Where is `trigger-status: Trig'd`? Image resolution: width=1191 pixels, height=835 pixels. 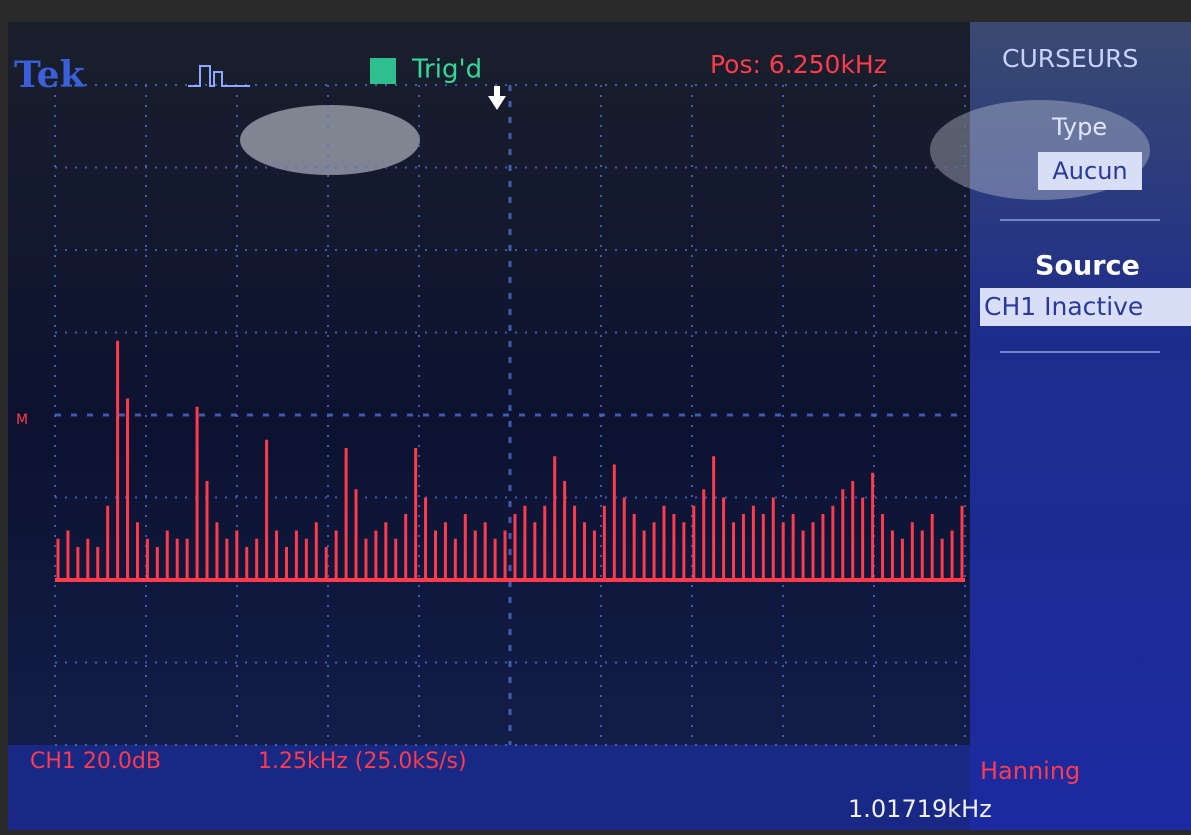 trigger-status: Trig'd is located at coordinates (446, 70).